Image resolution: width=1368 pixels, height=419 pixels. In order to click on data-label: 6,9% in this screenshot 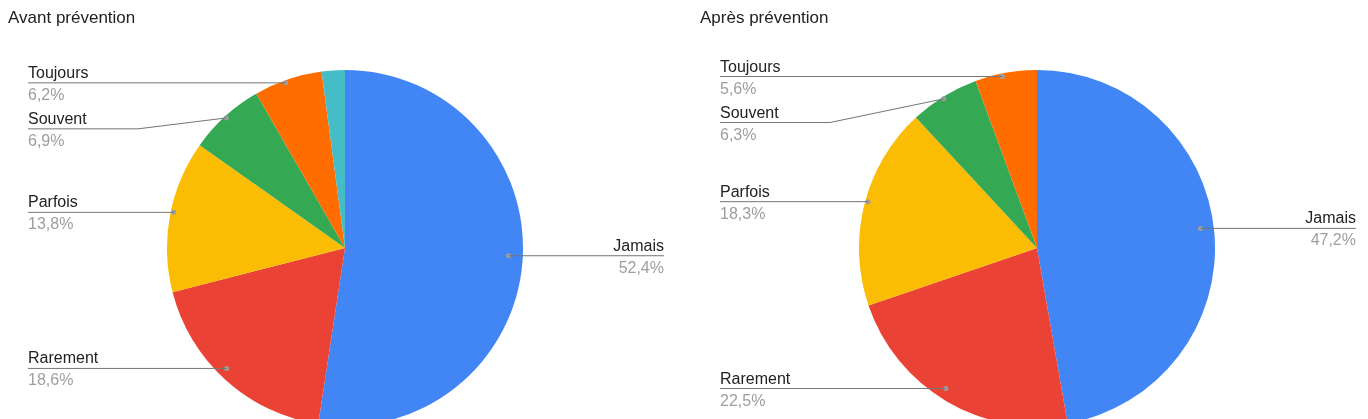, I will do `click(46, 140)`.